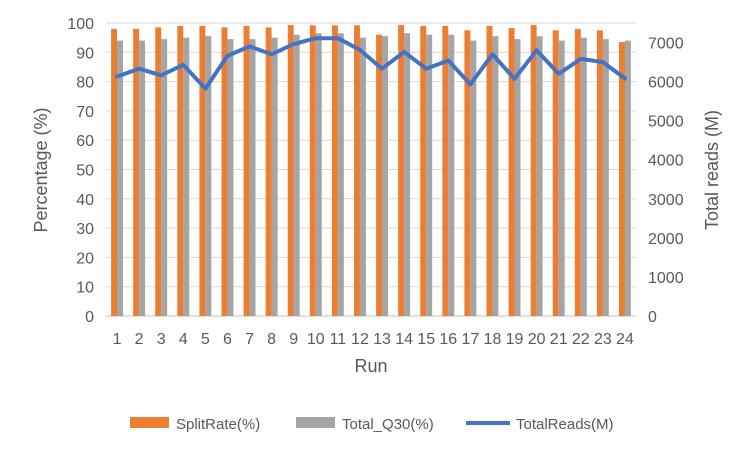  I want to click on x-tick-label: 10, so click(316, 339).